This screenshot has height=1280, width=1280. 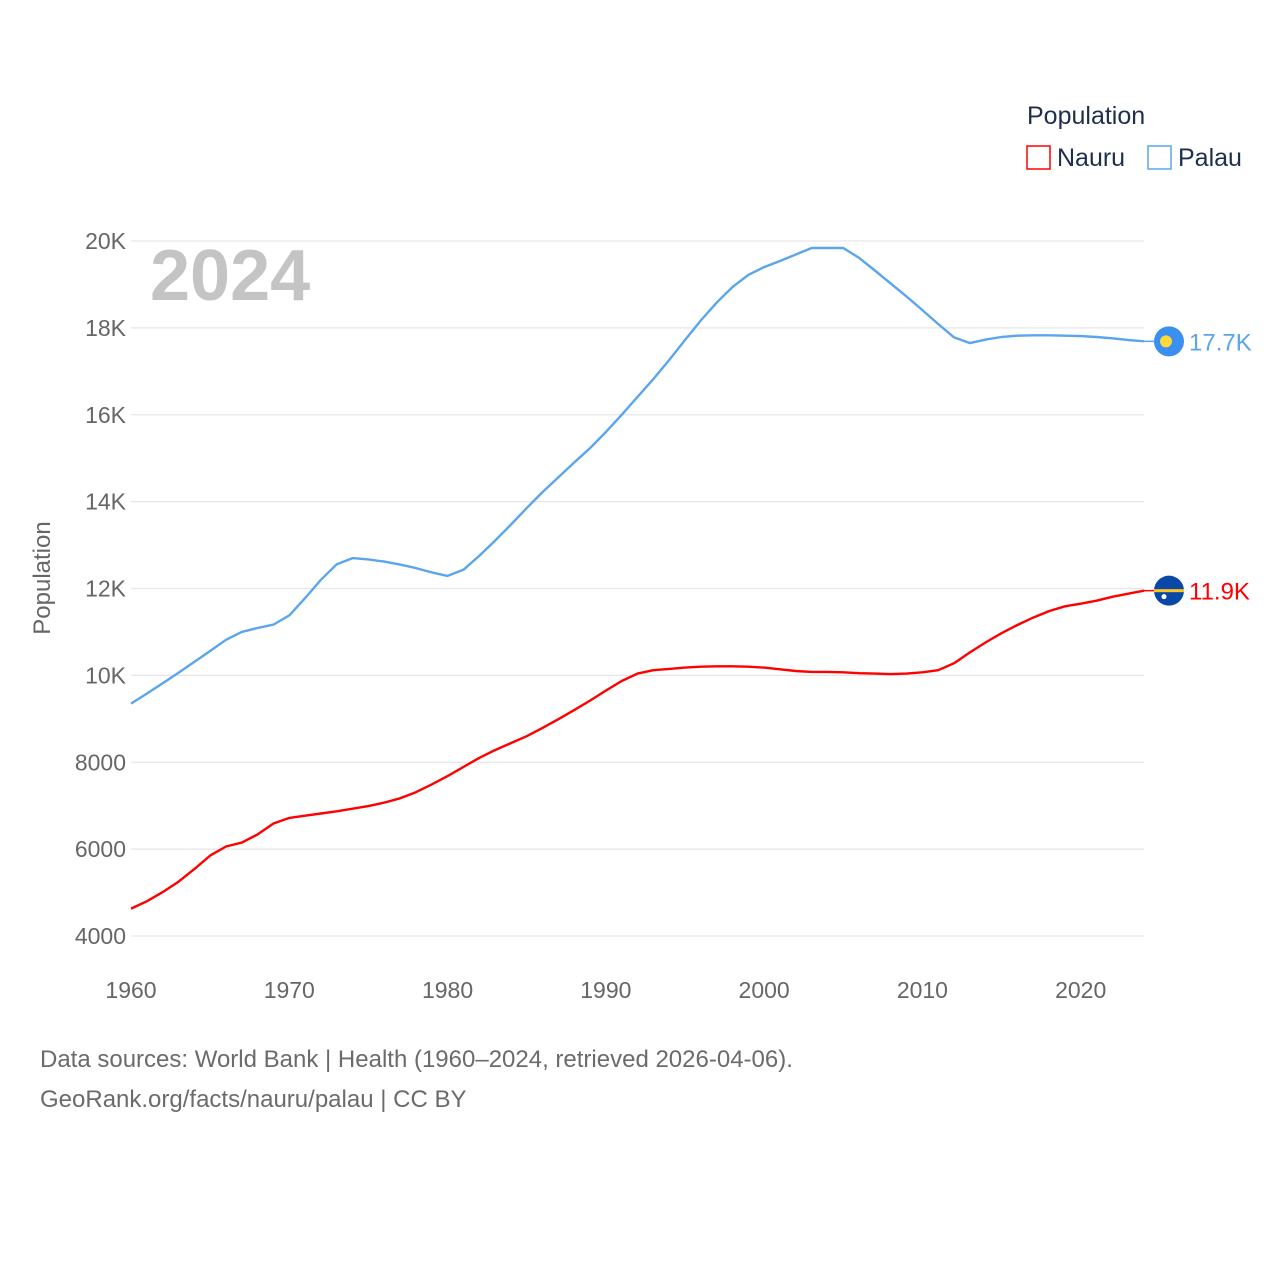 What do you see at coordinates (447, 990) in the screenshot?
I see `x-tick-label: 1980` at bounding box center [447, 990].